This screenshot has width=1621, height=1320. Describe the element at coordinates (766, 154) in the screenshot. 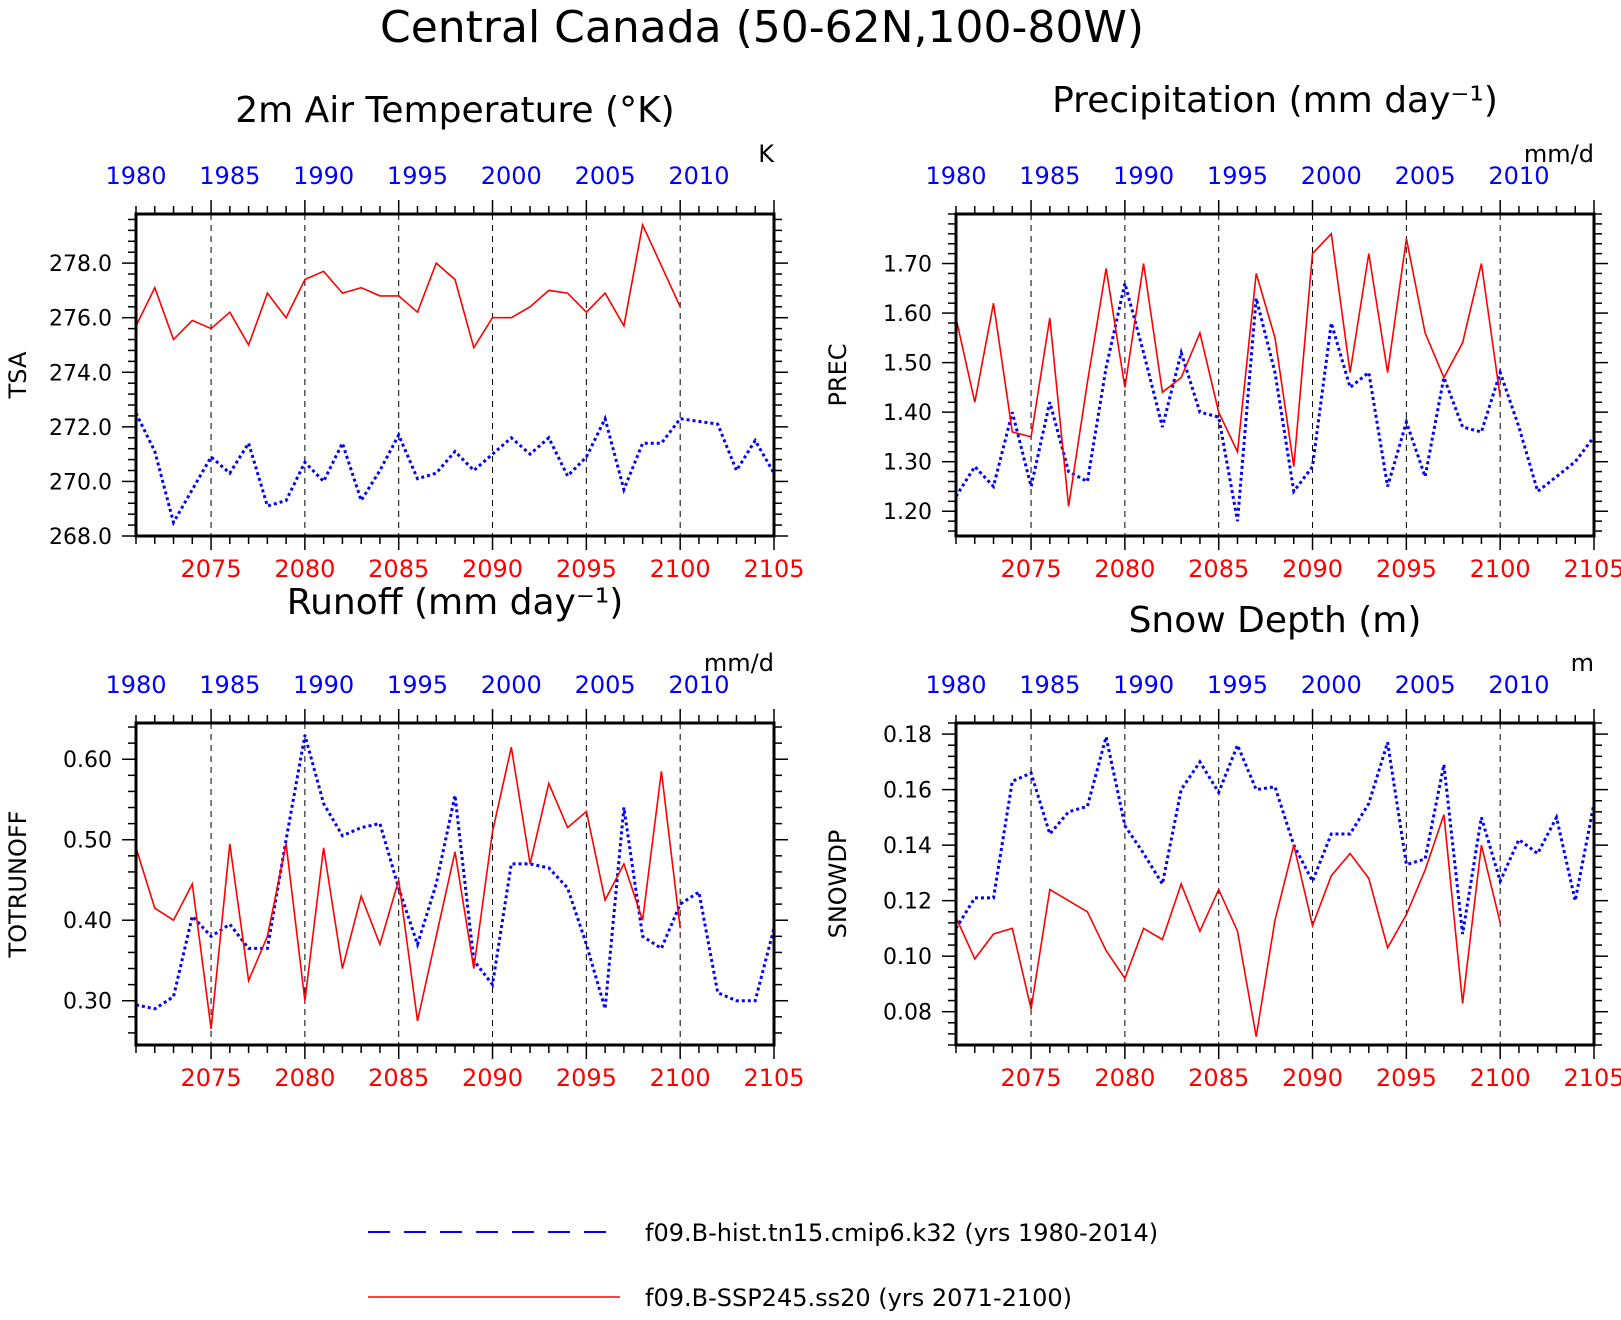

I see `units-label: K` at that location.